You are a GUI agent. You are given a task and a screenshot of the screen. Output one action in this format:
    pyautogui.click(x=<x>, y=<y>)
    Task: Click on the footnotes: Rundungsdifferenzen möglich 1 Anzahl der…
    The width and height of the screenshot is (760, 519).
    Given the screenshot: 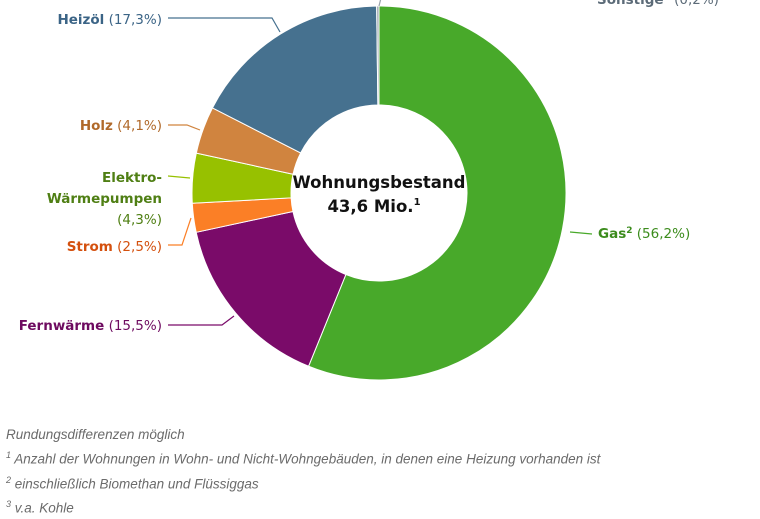 What is the action you would take?
    pyautogui.click(x=303, y=471)
    